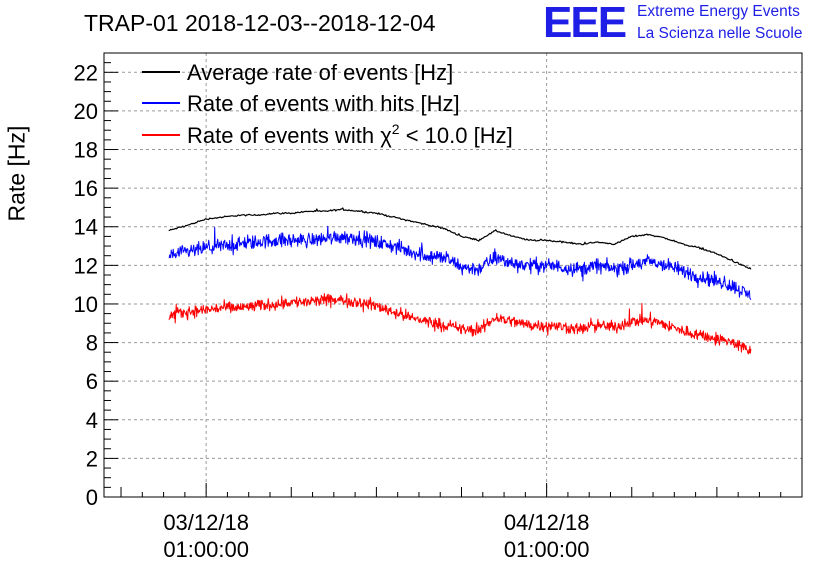 This screenshot has height=572, width=836. I want to click on legend-label-1: Rate of events with hits [Hz], so click(323, 103).